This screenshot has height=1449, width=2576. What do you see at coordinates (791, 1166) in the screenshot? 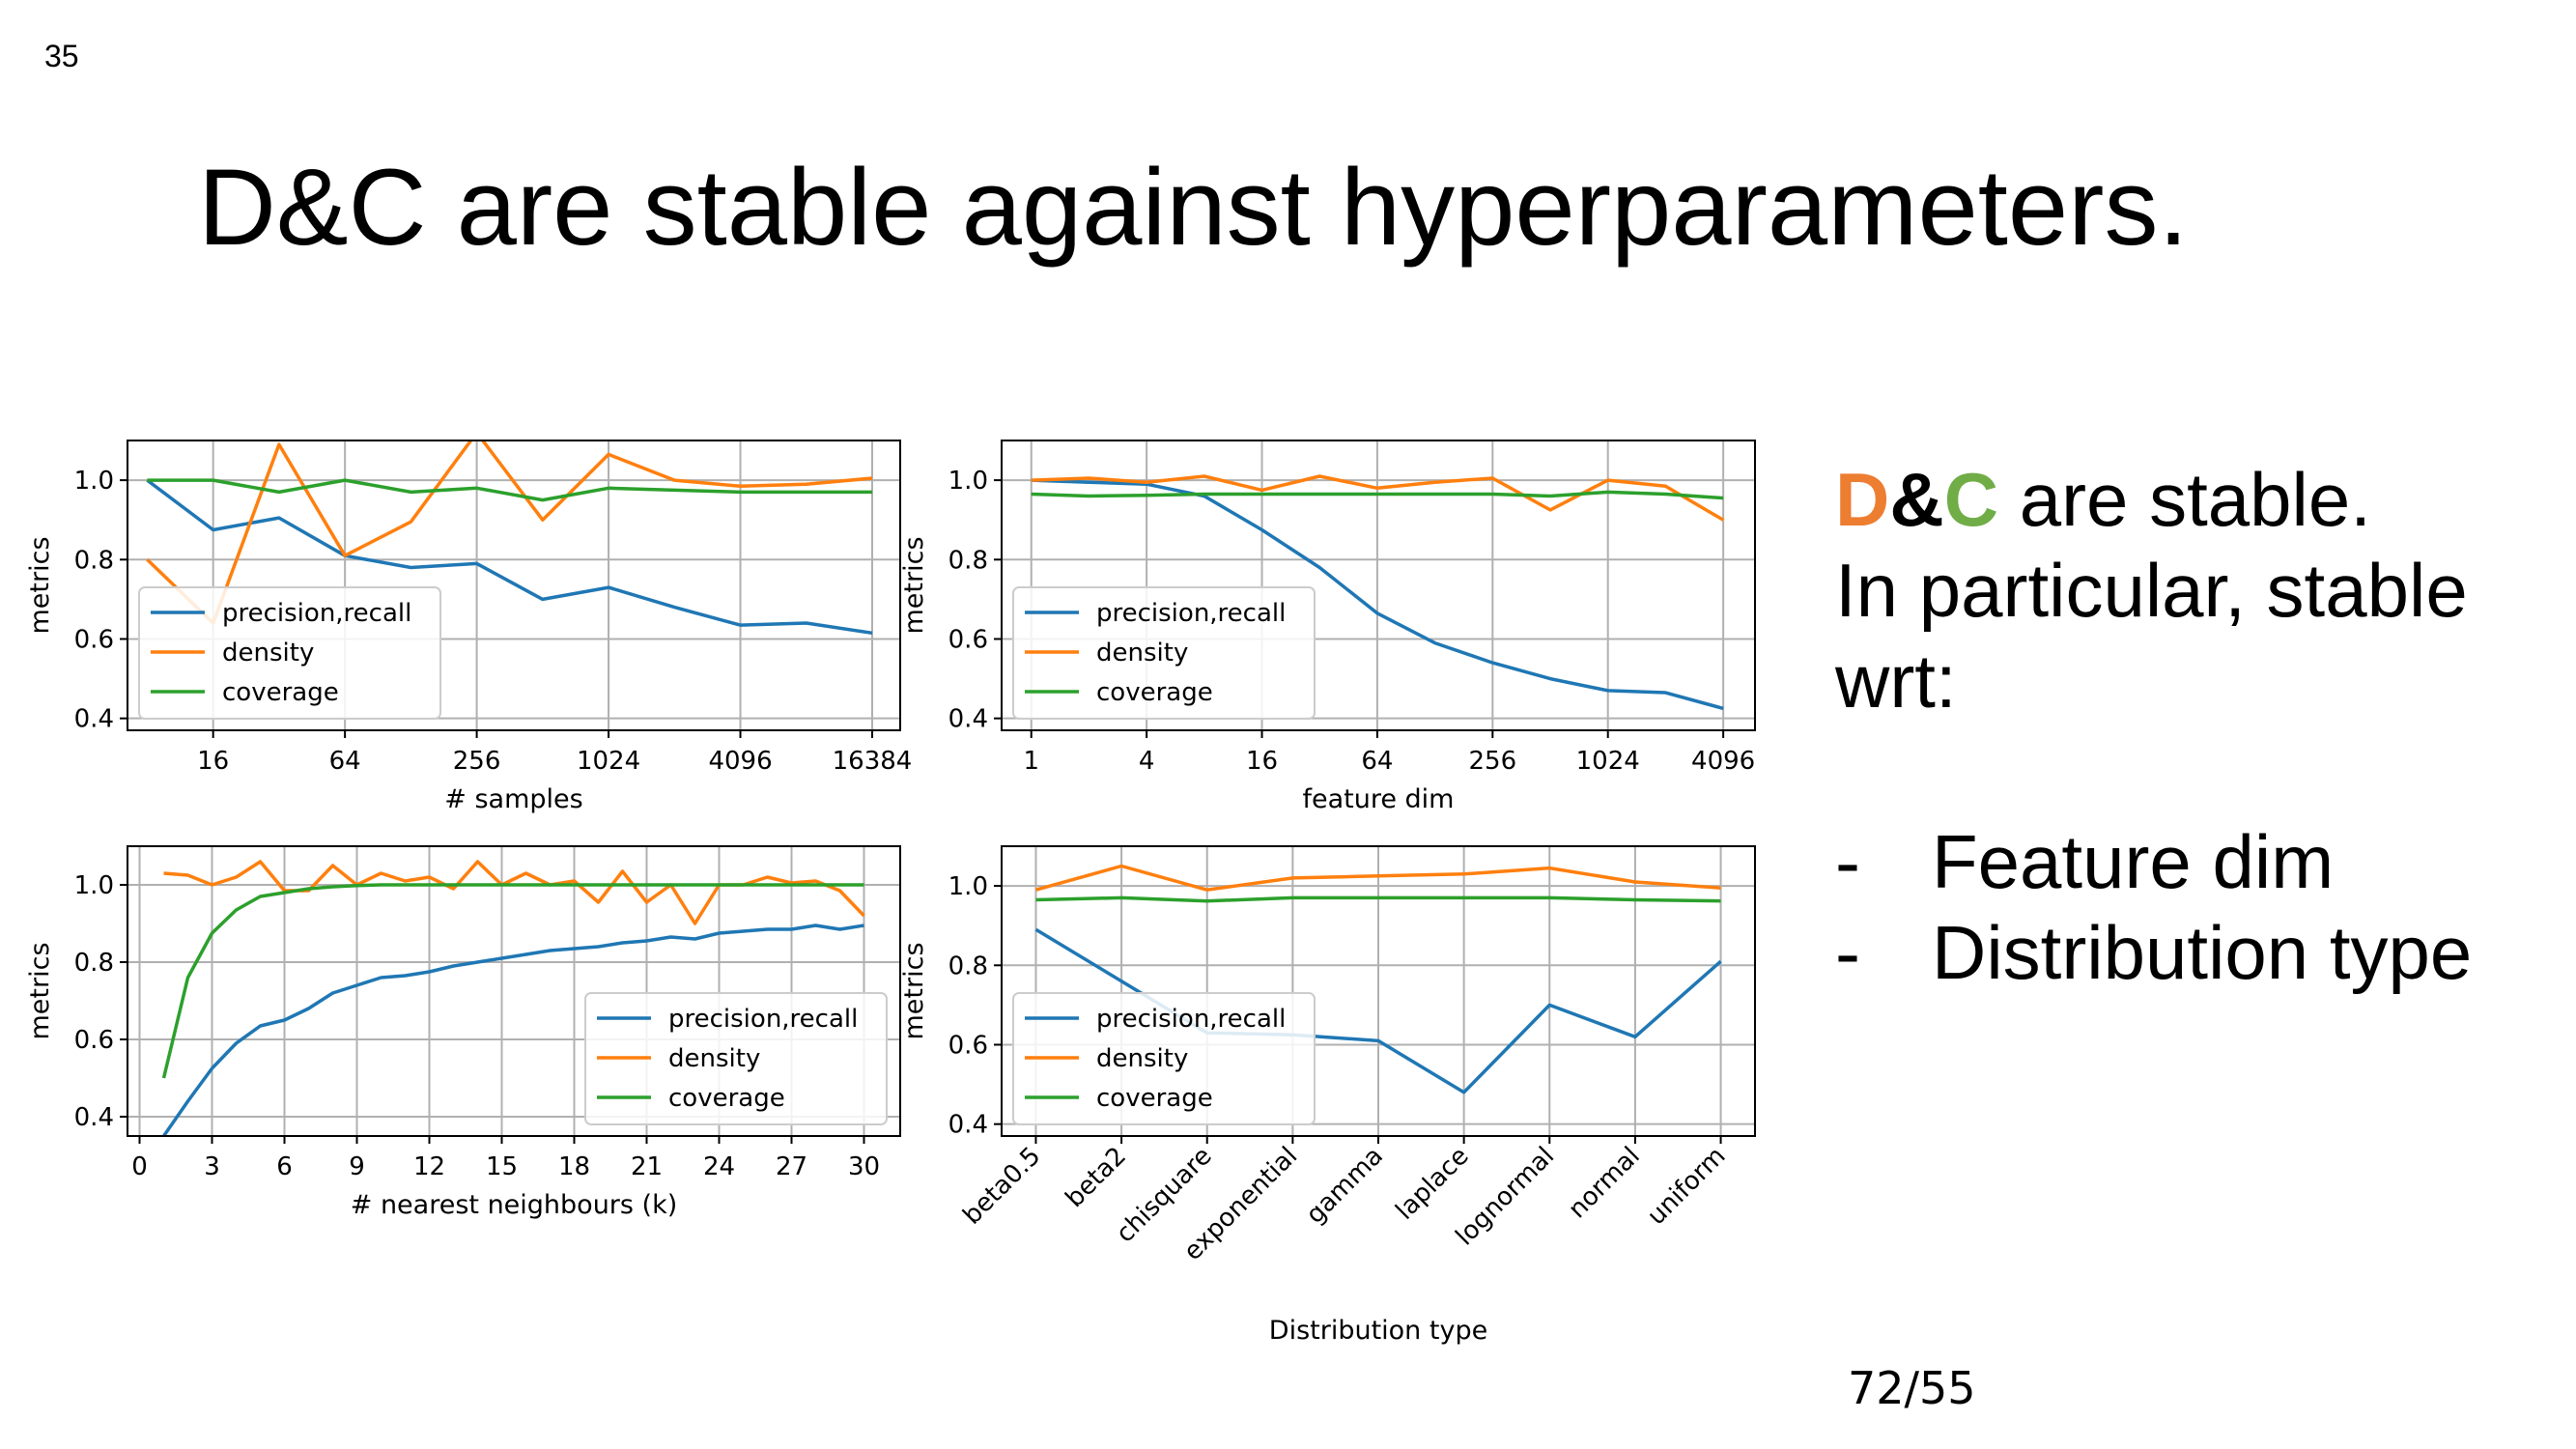
I see `x-tick-label: 27` at bounding box center [791, 1166].